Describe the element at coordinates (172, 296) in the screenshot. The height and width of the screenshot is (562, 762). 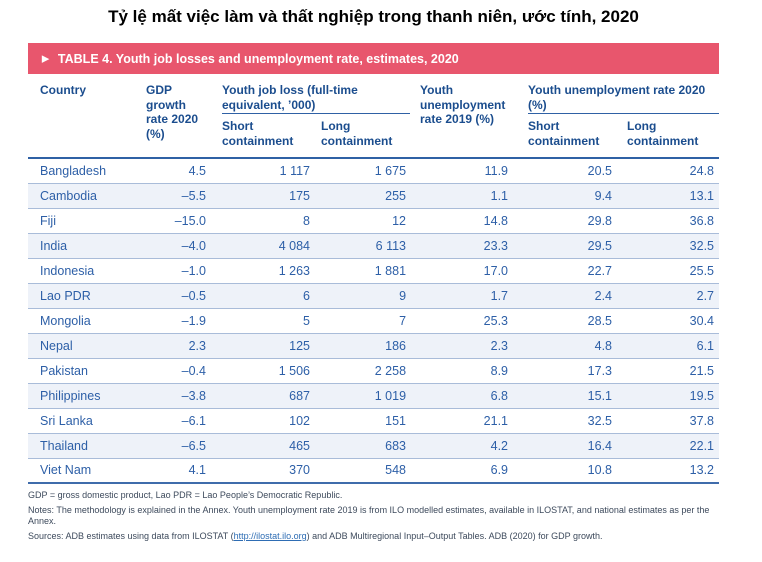
I see `value-cell: –0.5` at that location.